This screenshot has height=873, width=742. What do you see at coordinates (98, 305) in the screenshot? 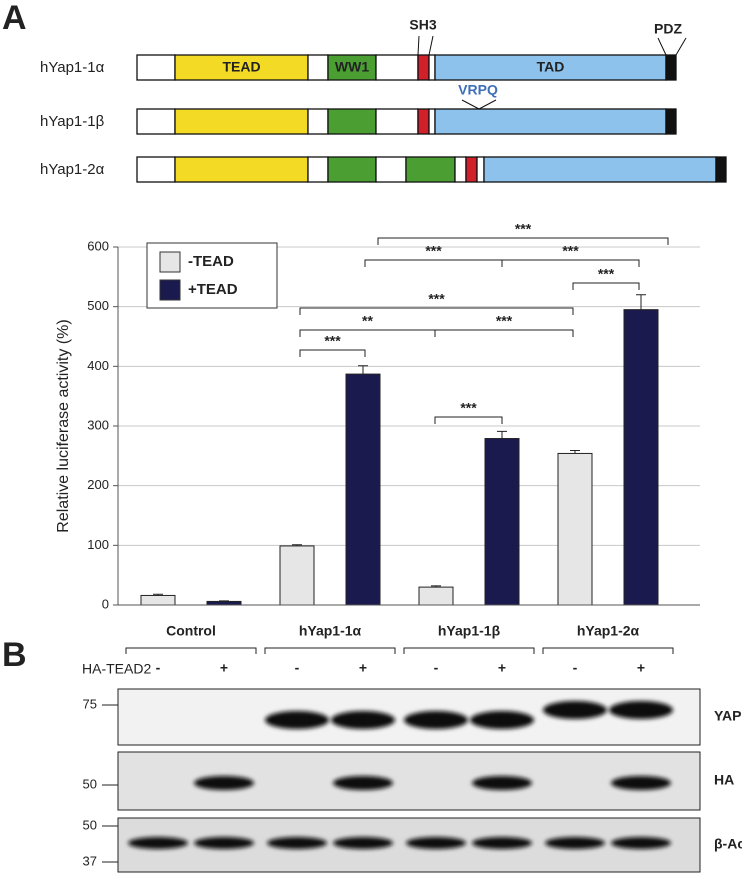
I see `y-tick-label: 500` at bounding box center [98, 305].